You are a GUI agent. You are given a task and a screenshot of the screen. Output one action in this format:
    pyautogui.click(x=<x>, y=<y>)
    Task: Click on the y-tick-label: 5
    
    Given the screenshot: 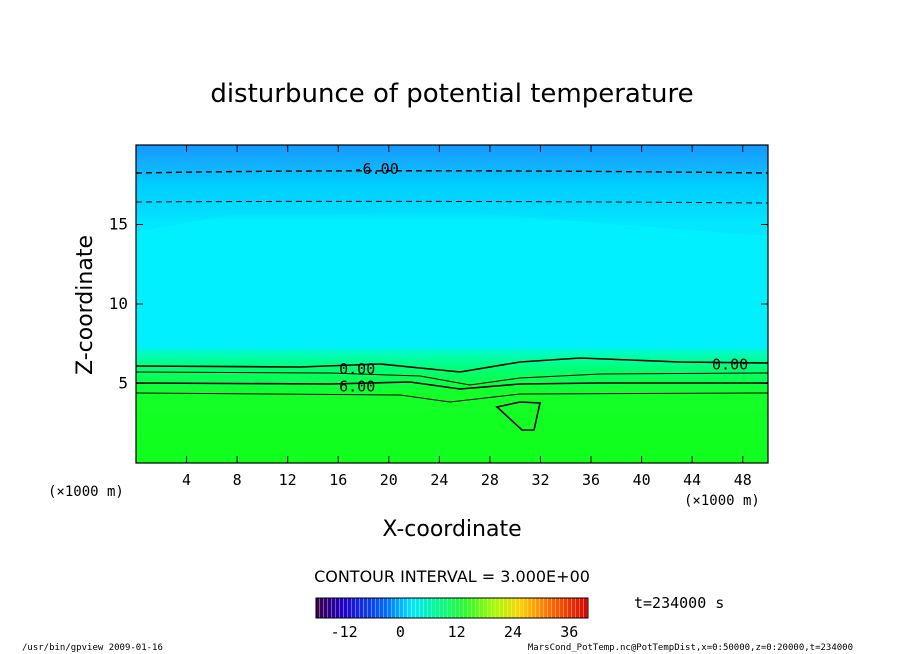 What is the action you would take?
    pyautogui.click(x=123, y=383)
    